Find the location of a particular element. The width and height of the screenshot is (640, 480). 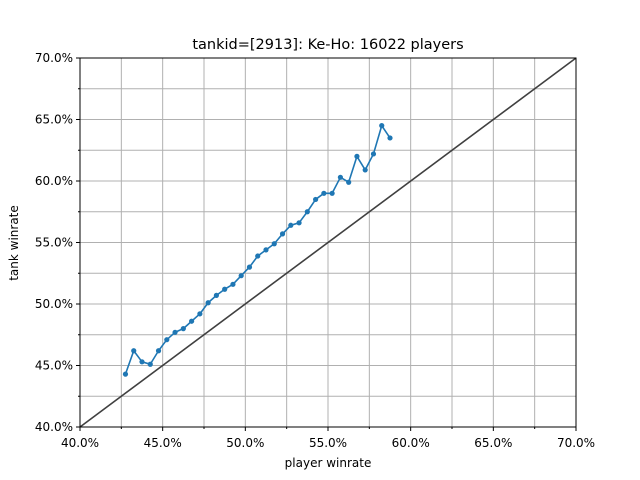

x-tick-label: 50.0% is located at coordinates (245, 443).